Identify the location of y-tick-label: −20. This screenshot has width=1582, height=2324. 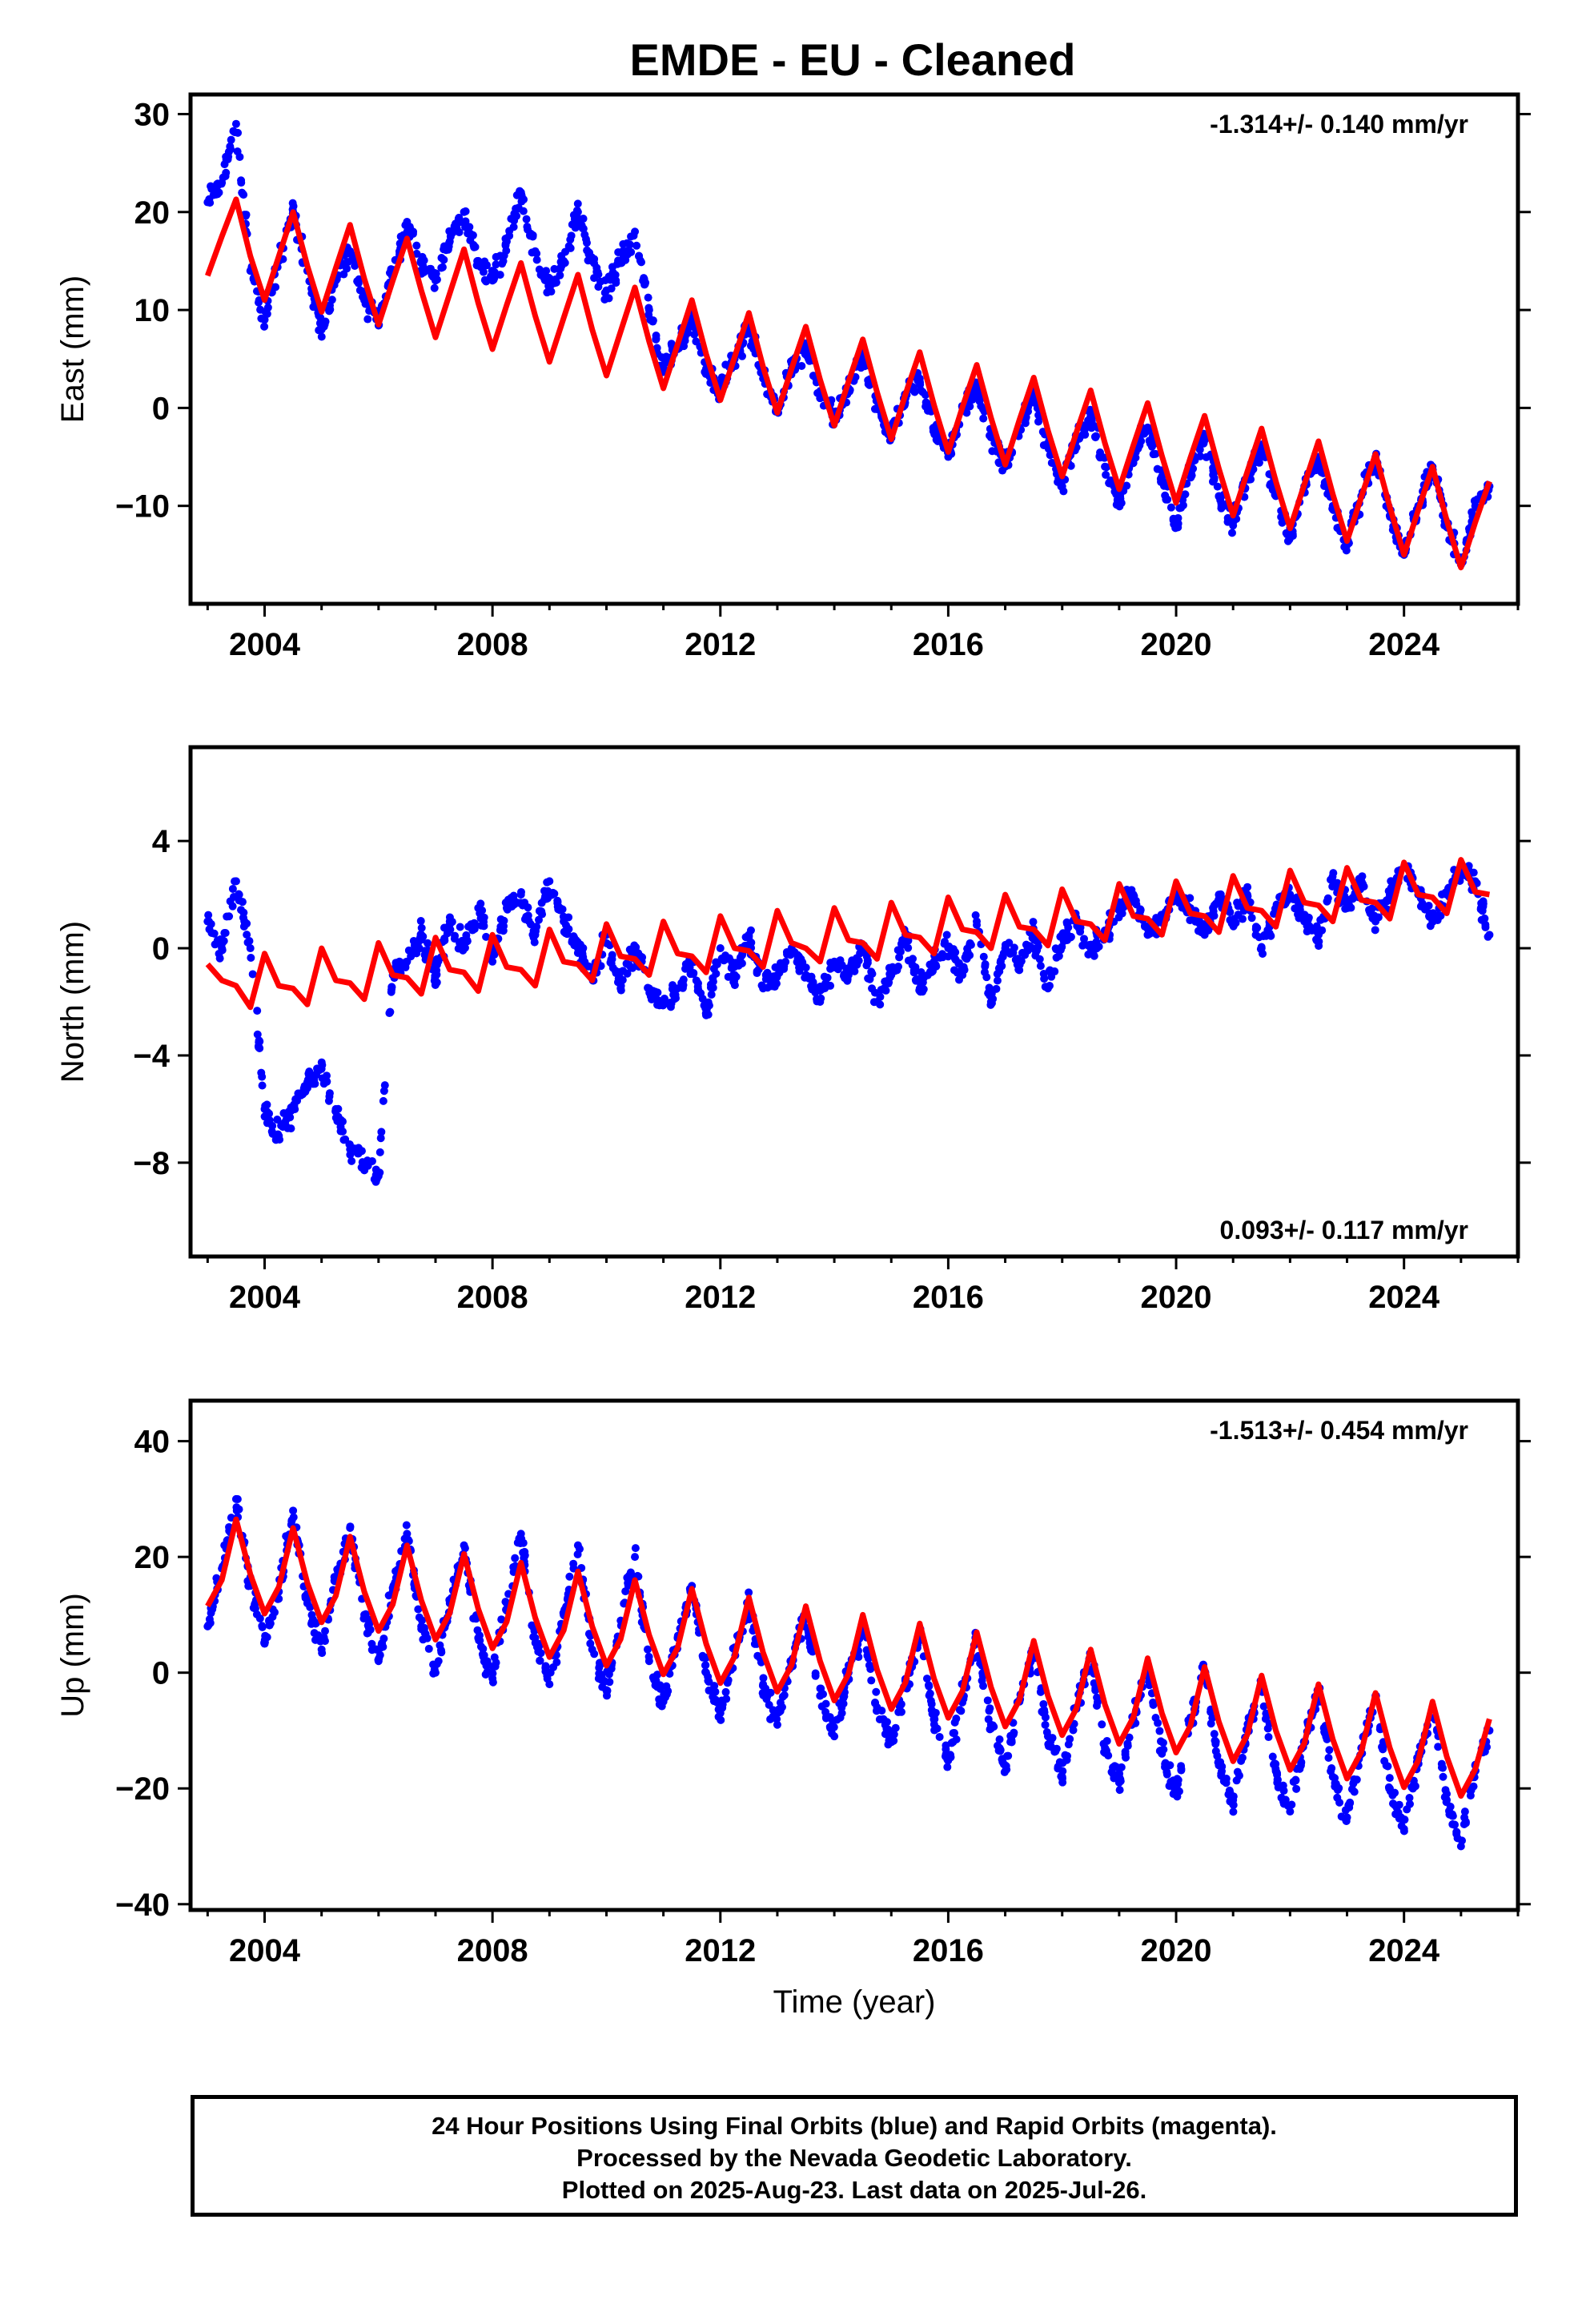
(142, 1789).